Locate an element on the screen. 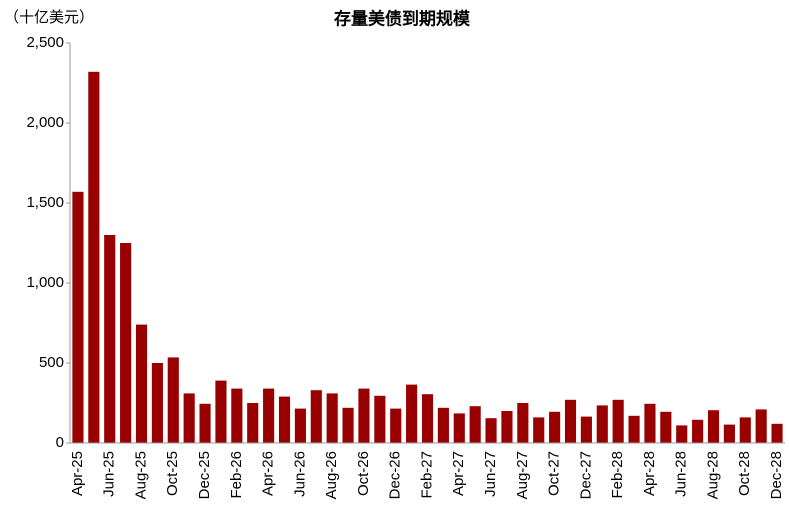 This screenshot has width=789, height=527. x-tick-label: Dec-27 is located at coordinates (585, 475).